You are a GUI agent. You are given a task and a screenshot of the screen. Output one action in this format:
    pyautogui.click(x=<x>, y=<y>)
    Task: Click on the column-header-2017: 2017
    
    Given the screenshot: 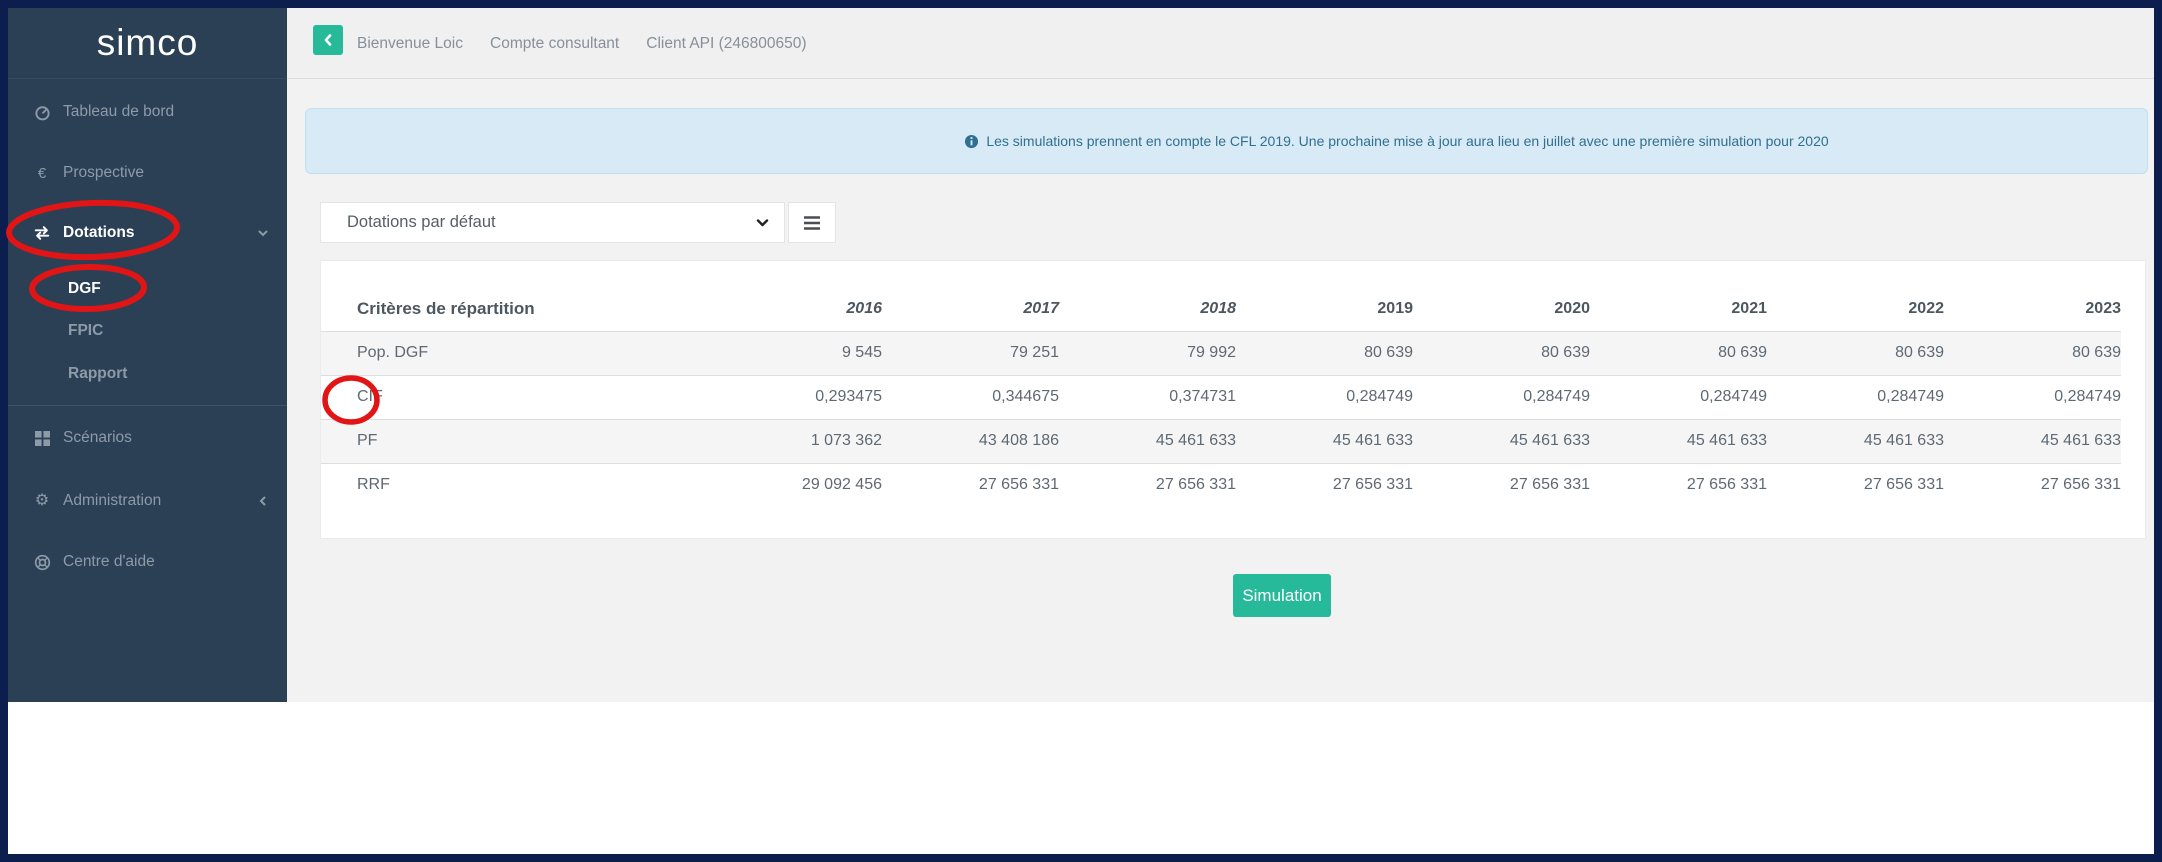 What is the action you would take?
    pyautogui.click(x=1041, y=308)
    